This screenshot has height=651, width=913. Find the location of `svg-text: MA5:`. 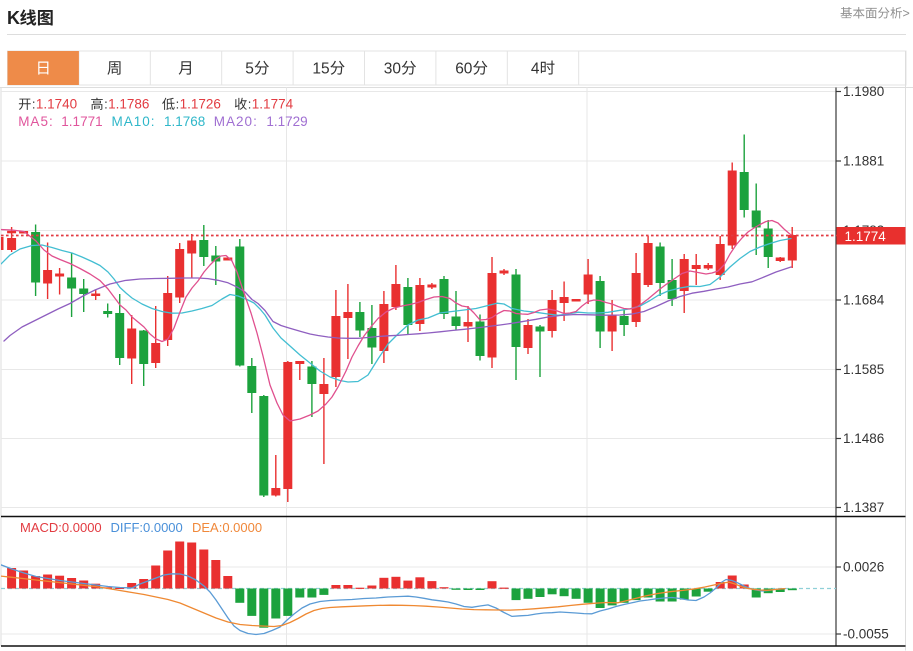

svg-text: MA5: is located at coordinates (36, 121).